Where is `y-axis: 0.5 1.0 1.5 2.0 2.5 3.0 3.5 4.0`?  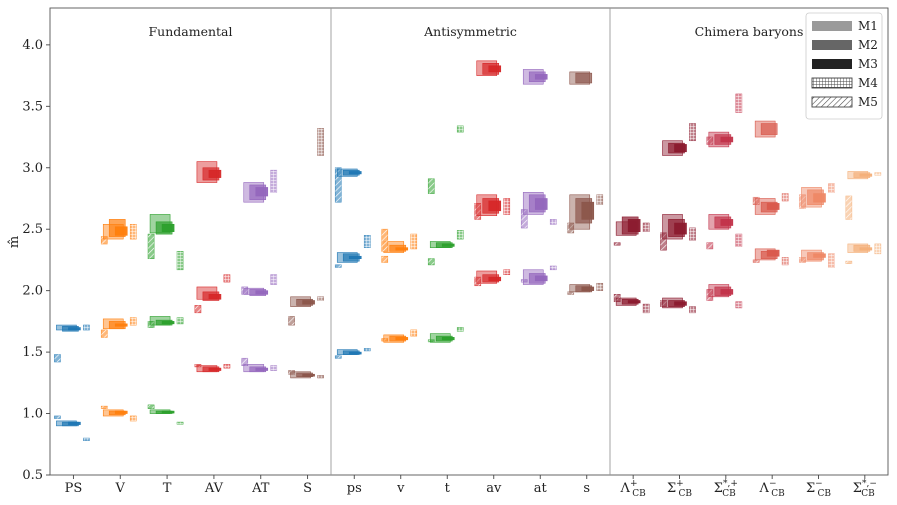 y-axis: 0.5 1.0 1.5 2.0 2.5 3.0 3.5 4.0 is located at coordinates (36, 260).